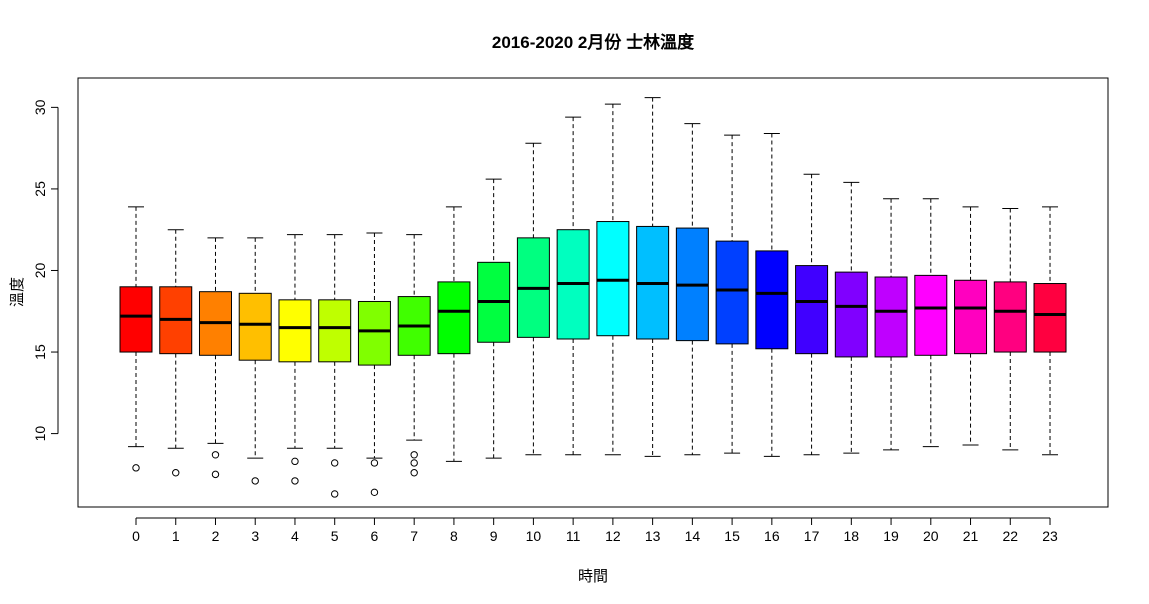 This screenshot has width=1149, height=604. What do you see at coordinates (454, 536) in the screenshot?
I see `x-tick-label: 8` at bounding box center [454, 536].